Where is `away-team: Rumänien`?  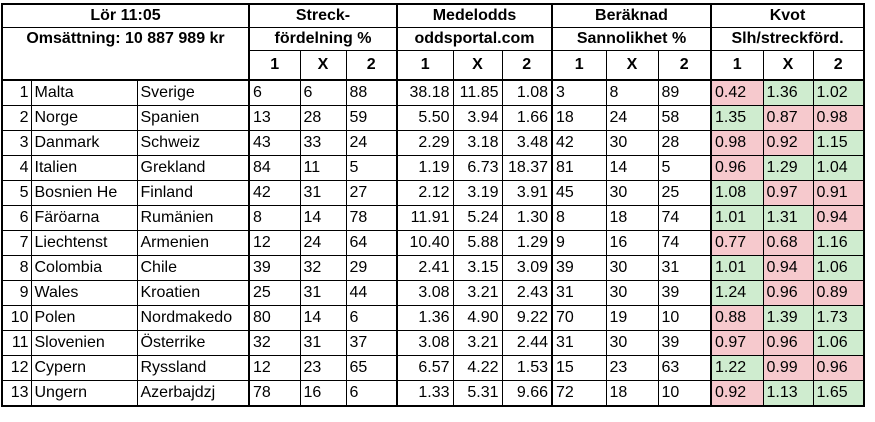 away-team: Rumänien is located at coordinates (193, 218).